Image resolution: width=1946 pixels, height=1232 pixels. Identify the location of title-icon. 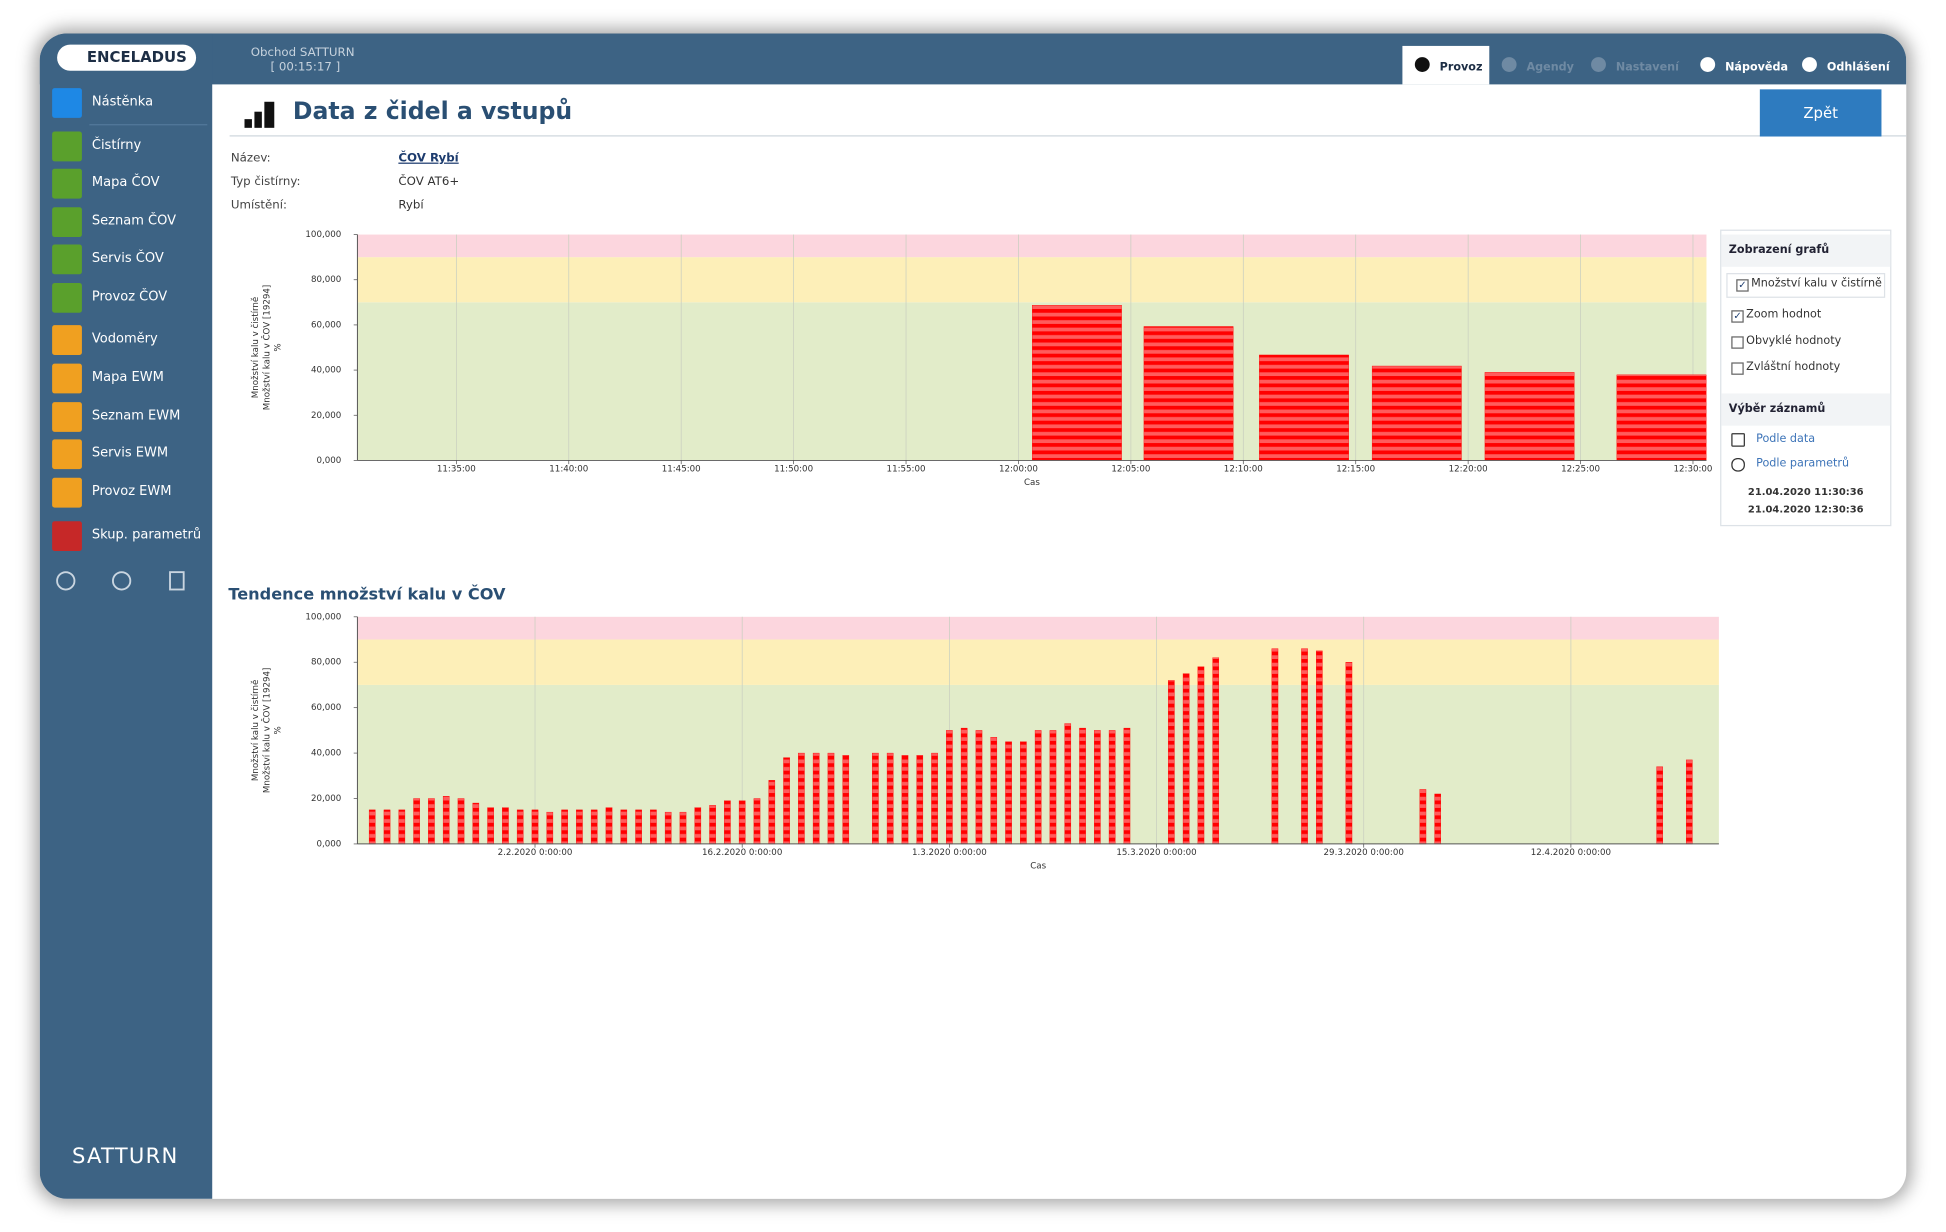
(259, 114).